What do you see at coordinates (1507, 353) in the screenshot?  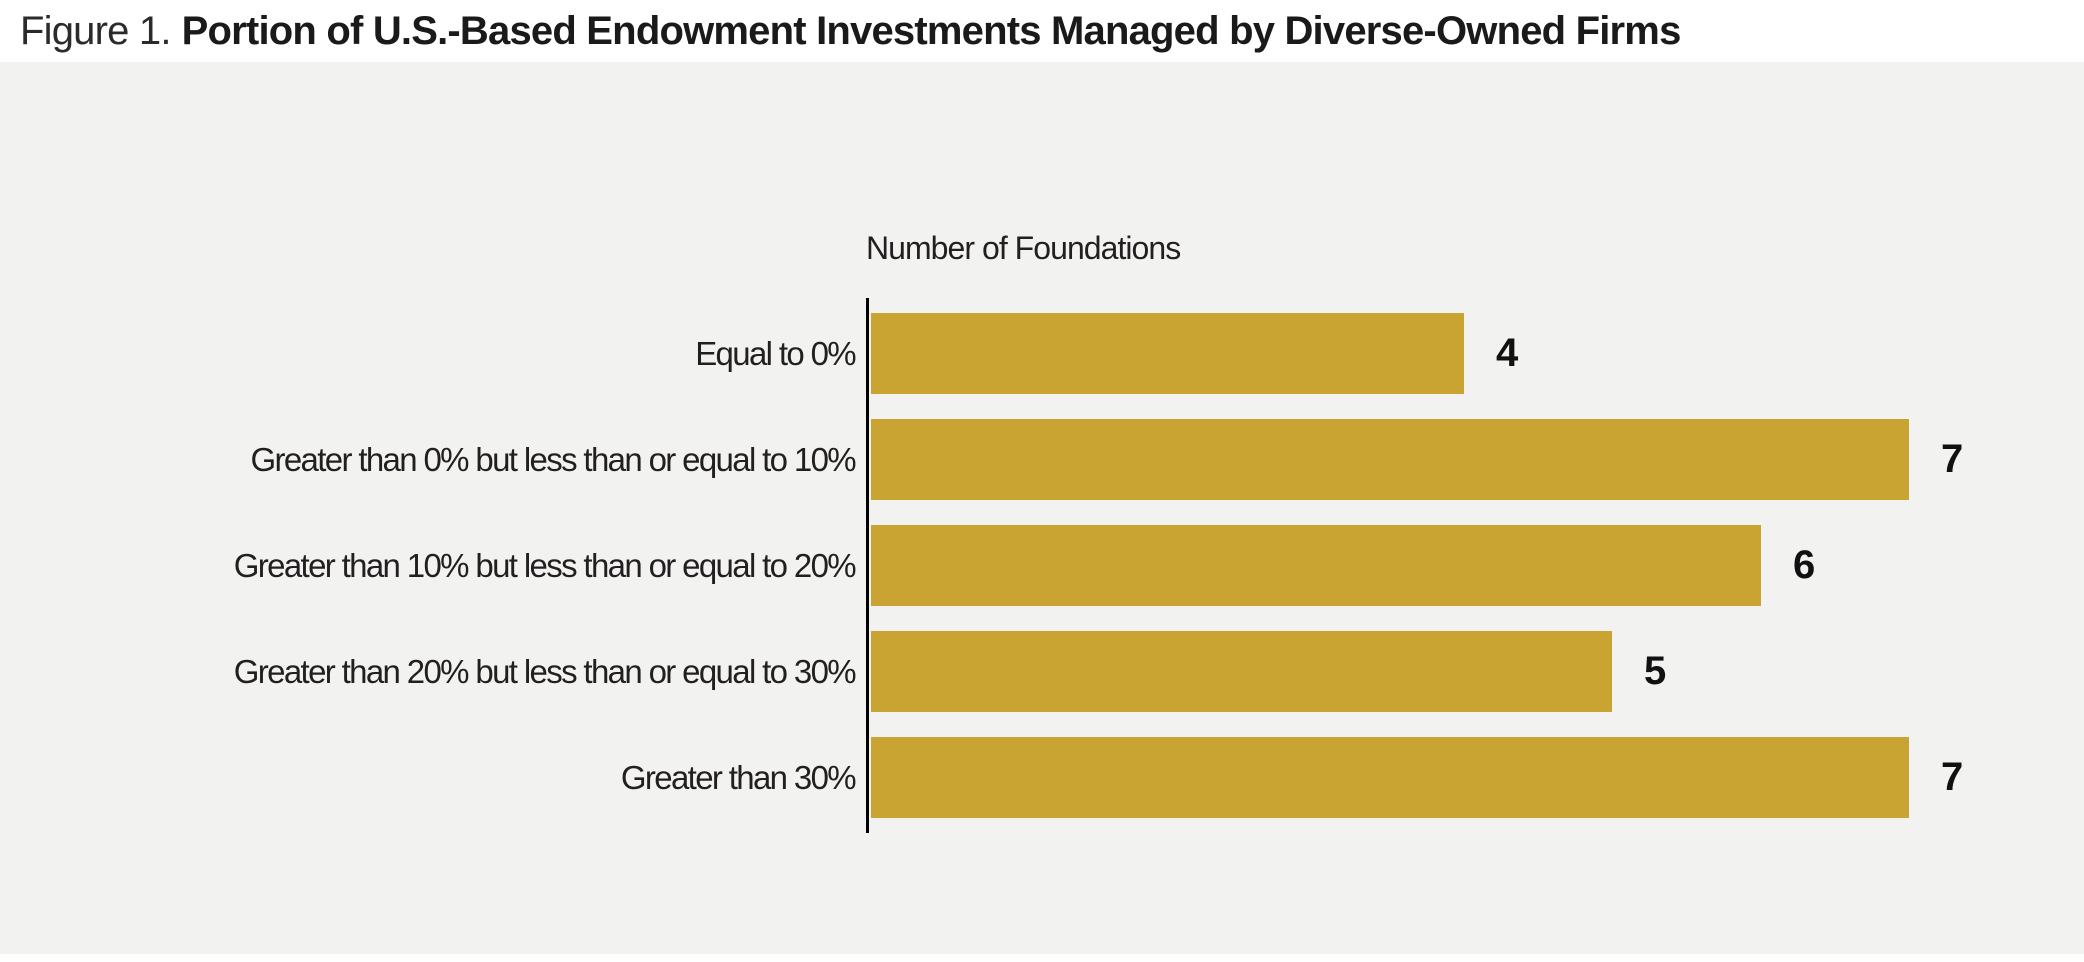 I see `value-label: 4` at bounding box center [1507, 353].